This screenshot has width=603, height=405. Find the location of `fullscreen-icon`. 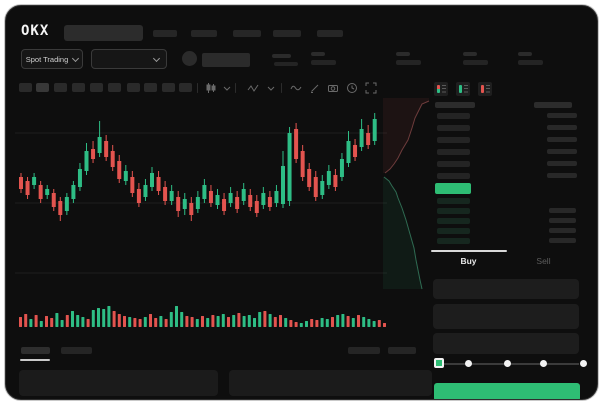

fullscreen-icon is located at coordinates (370, 87).